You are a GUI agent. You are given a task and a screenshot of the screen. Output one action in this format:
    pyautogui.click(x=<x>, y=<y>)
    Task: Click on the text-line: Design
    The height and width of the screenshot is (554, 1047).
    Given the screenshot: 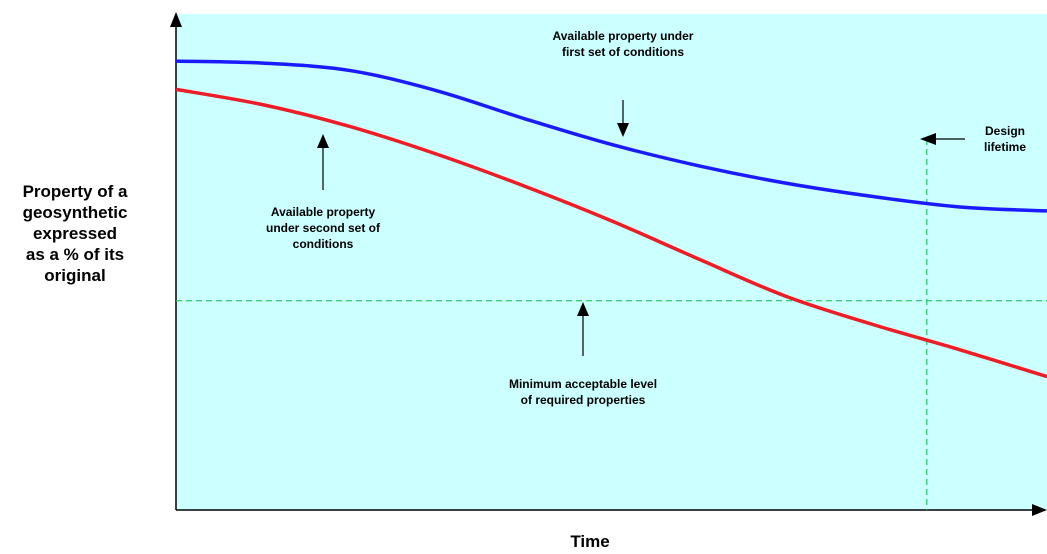 What is the action you would take?
    pyautogui.click(x=1004, y=131)
    